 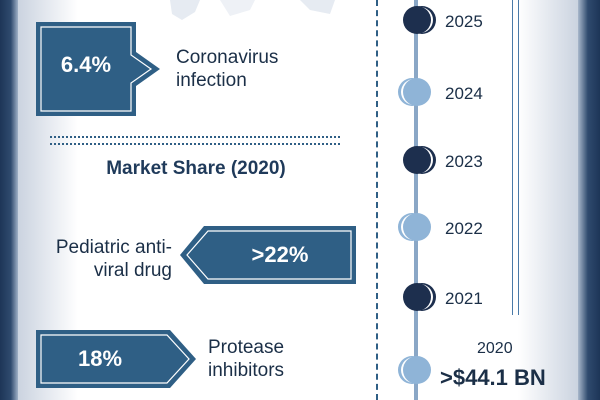 I want to click on coronavirus-card-shape, so click(x=98, y=69).